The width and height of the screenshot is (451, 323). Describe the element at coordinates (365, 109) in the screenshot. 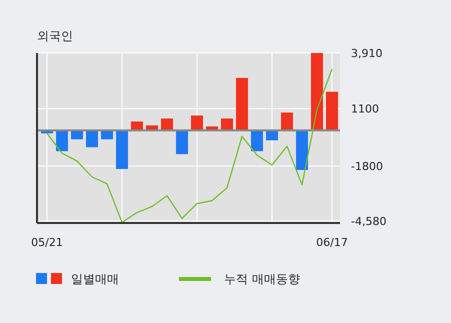

I see `y-tick-label: 1100` at that location.